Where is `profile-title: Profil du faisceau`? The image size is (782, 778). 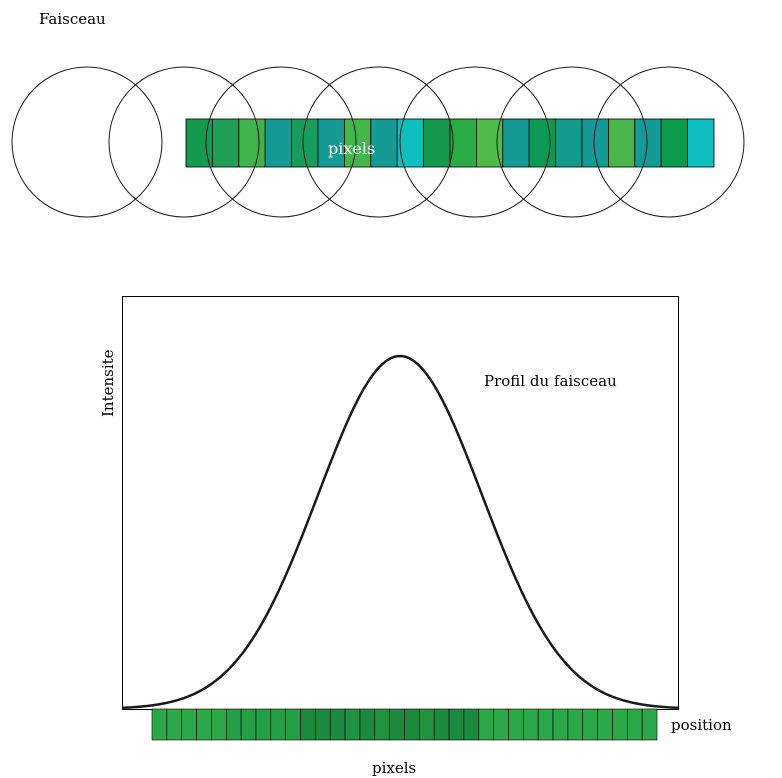 profile-title: Profil du faisceau is located at coordinates (550, 381).